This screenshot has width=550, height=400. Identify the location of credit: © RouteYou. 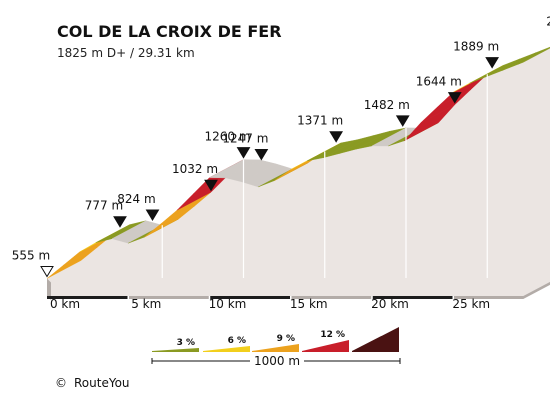
(92, 383).